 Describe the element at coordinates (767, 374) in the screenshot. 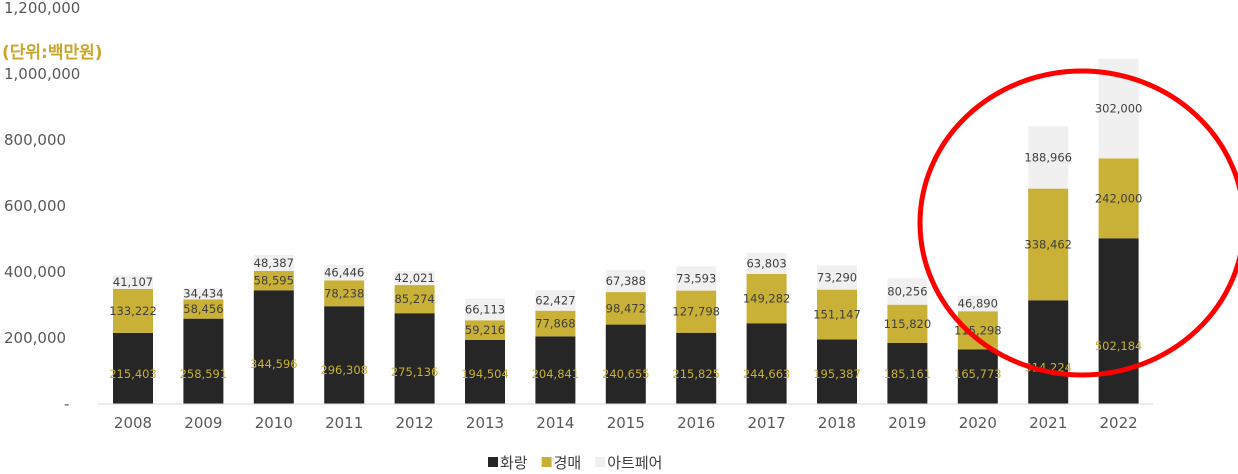

I see `data-label: 244,663` at that location.